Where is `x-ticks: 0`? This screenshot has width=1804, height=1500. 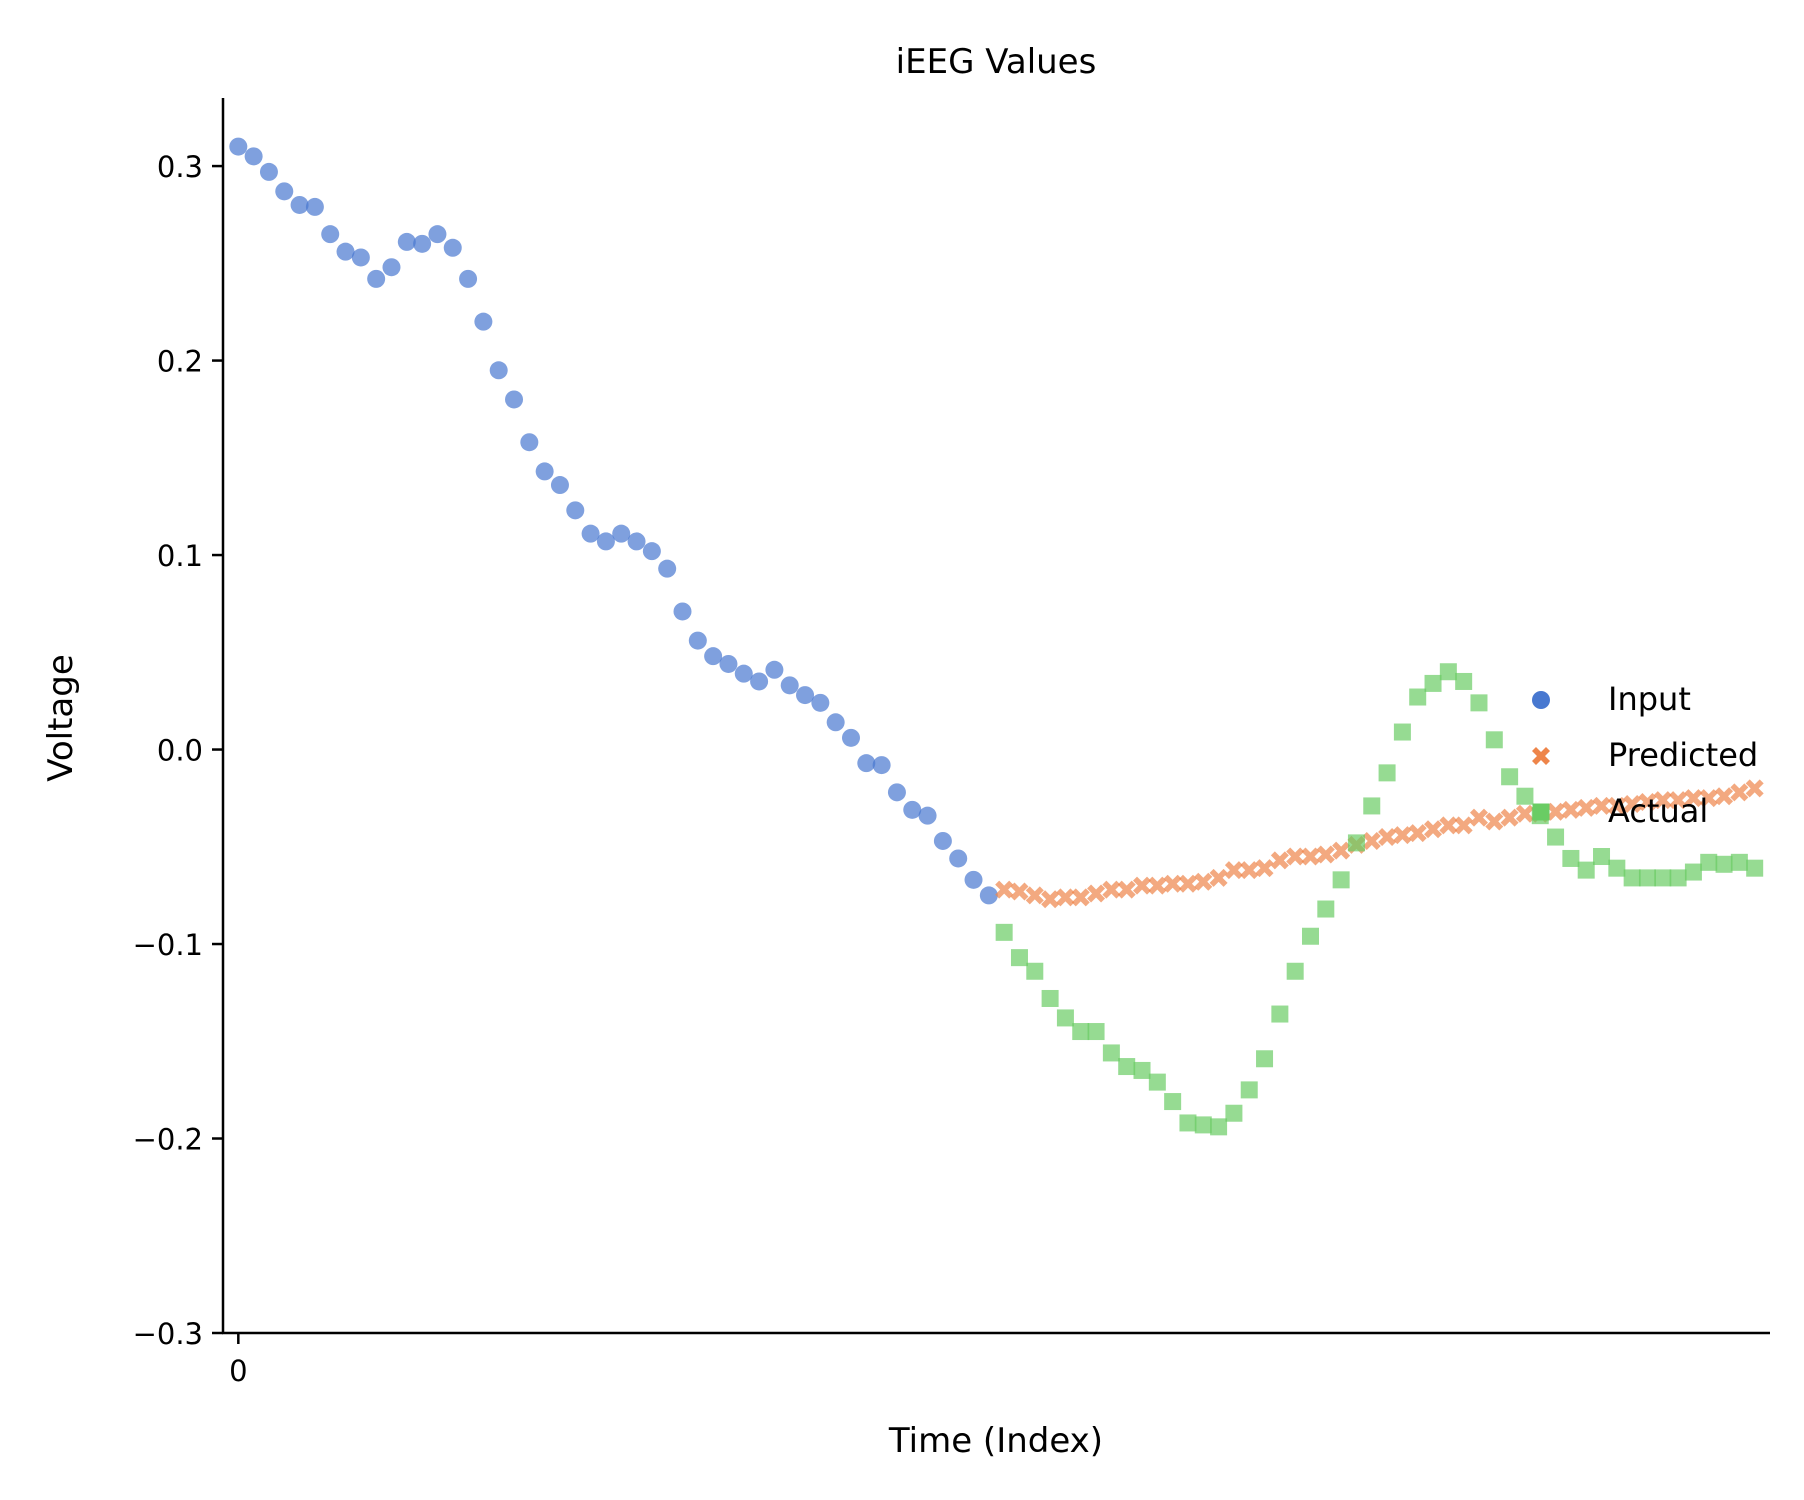
x-ticks: 0 is located at coordinates (238, 1360).